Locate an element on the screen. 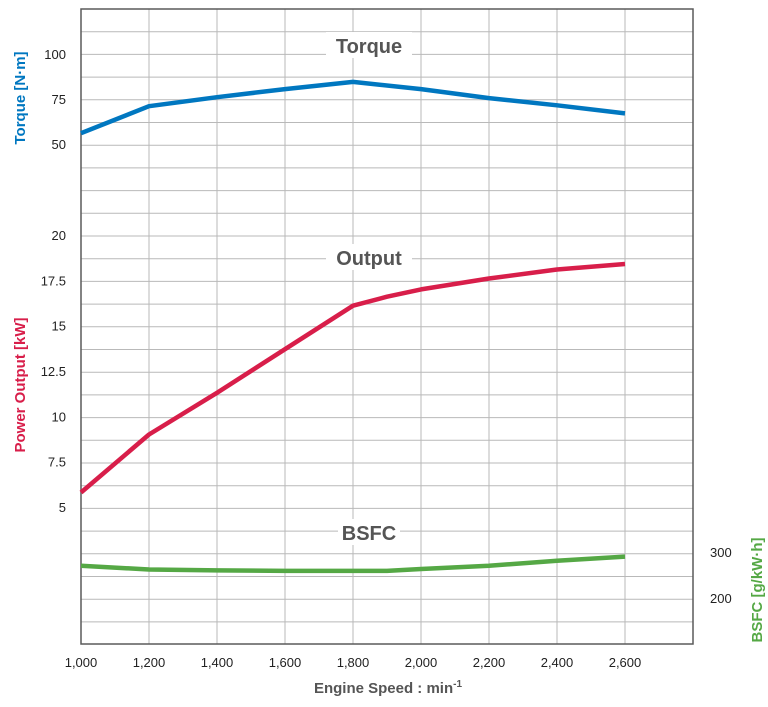  power-tick-label: 15 is located at coordinates (59, 326).